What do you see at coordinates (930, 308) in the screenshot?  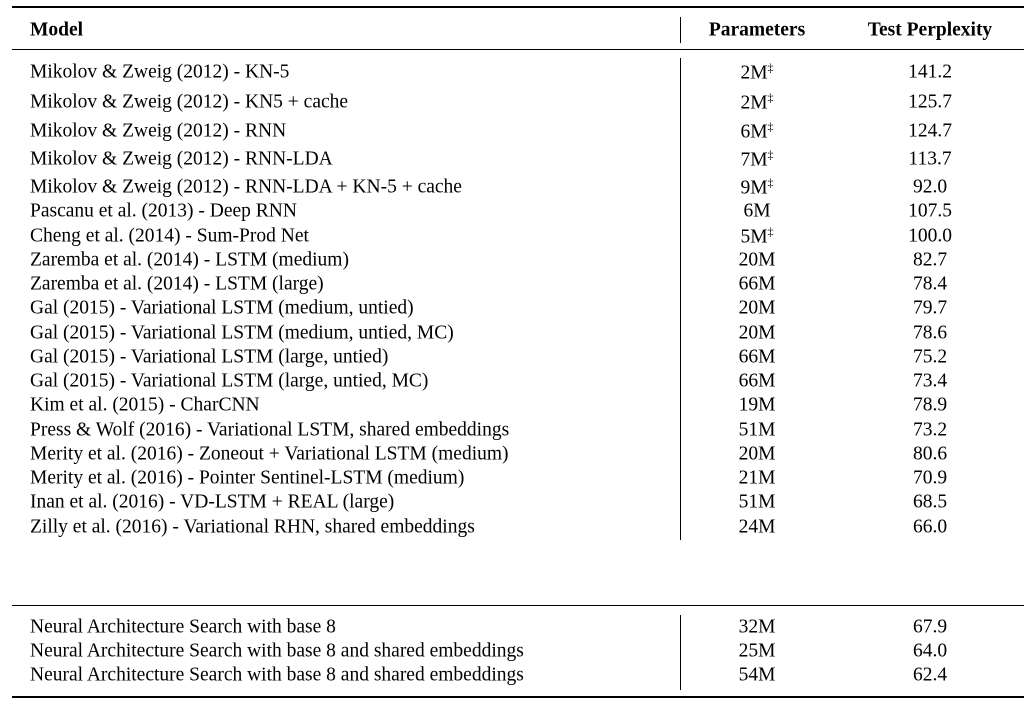 I see `perplexity-cell: 79.7` at bounding box center [930, 308].